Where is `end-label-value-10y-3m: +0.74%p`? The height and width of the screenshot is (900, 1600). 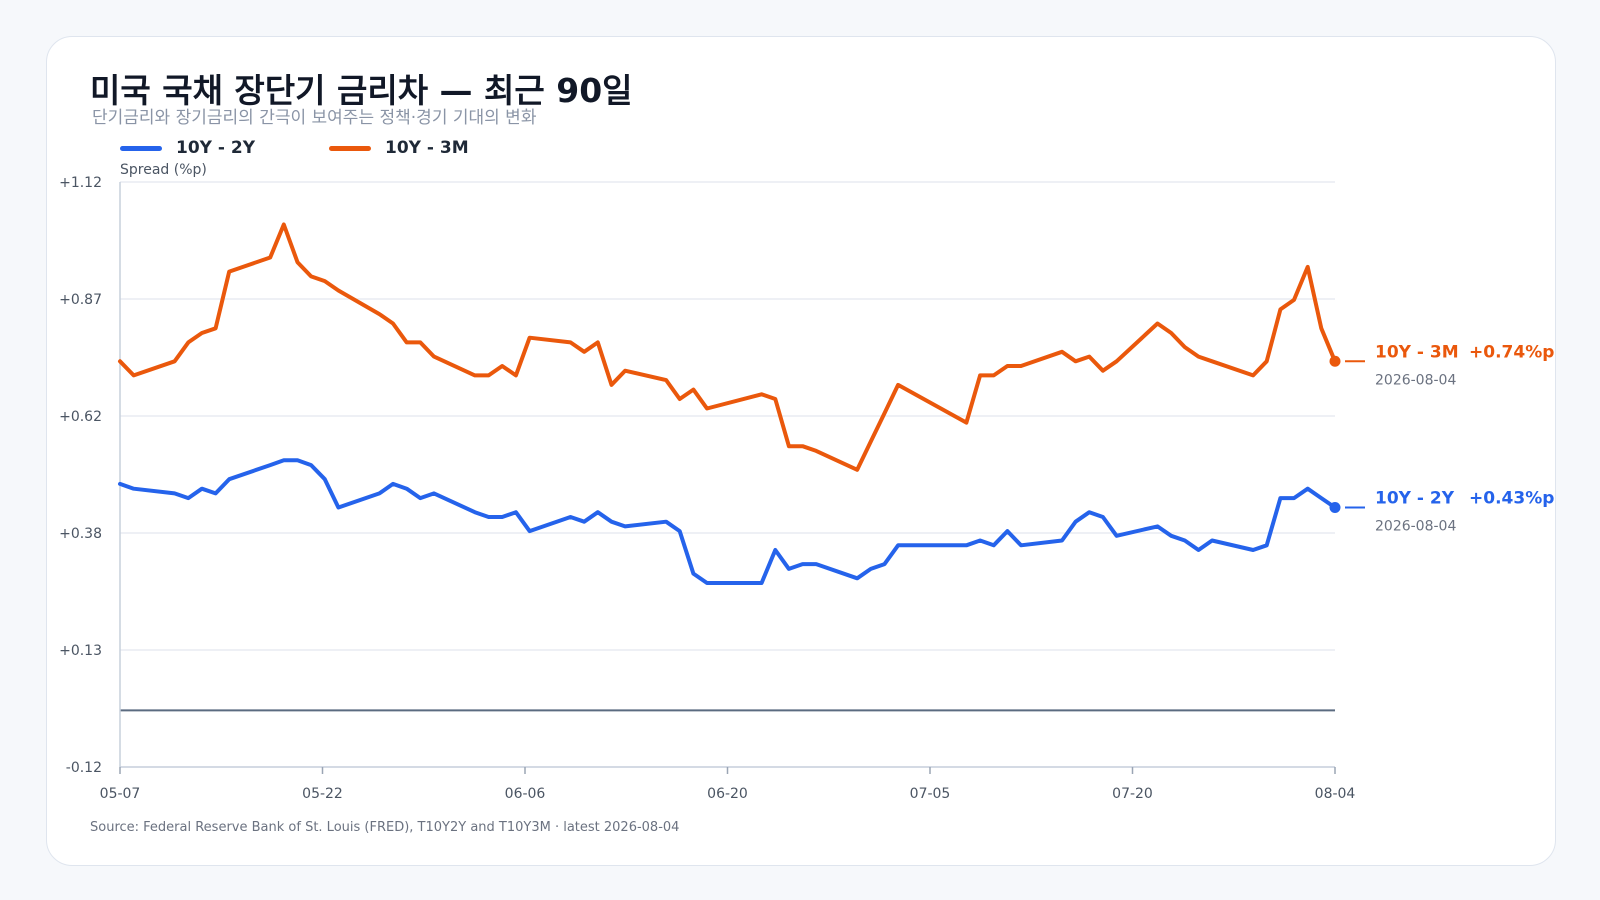
end-label-value-10y-3m: +0.74%p is located at coordinates (1511, 352).